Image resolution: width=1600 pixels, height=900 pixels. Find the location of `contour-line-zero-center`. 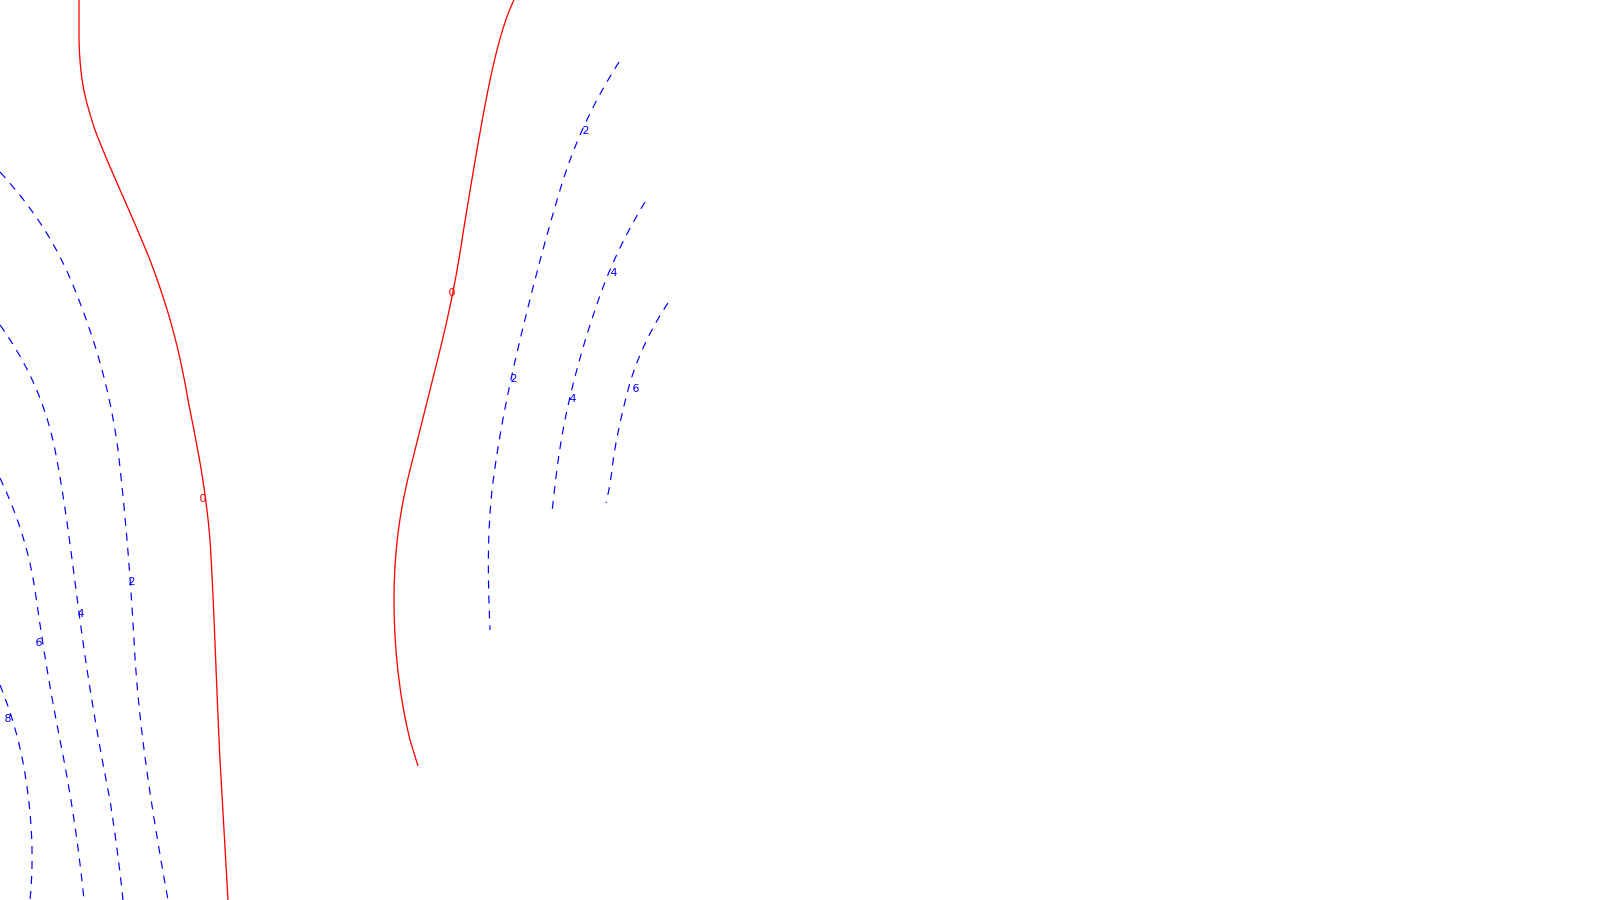

contour-line-zero-center is located at coordinates (454, 383).